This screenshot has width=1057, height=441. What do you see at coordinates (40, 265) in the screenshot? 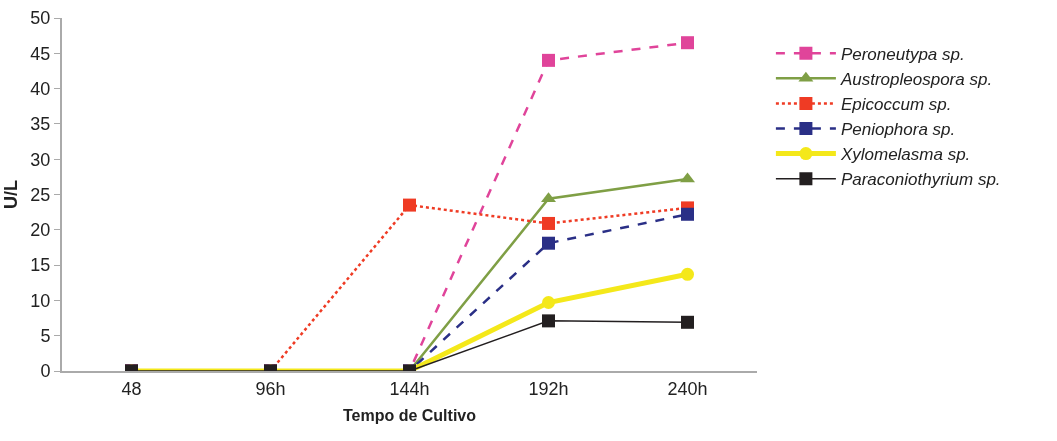
I see `y-tick-label: 15` at bounding box center [40, 265].